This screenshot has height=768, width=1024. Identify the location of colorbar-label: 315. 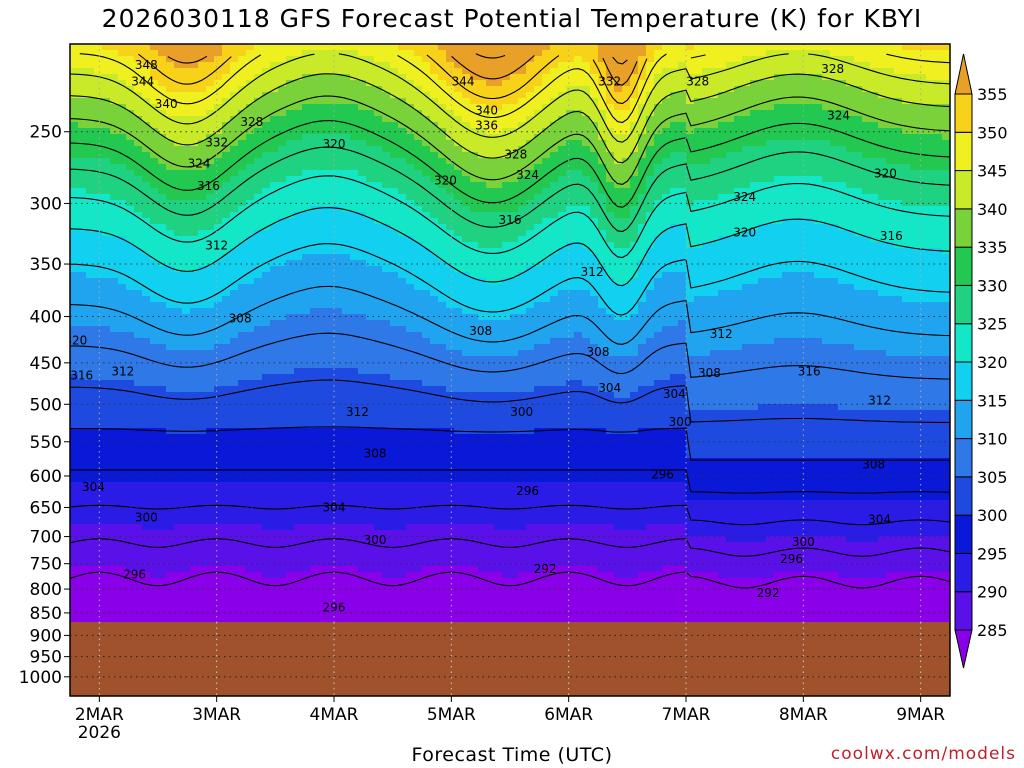
(992, 400).